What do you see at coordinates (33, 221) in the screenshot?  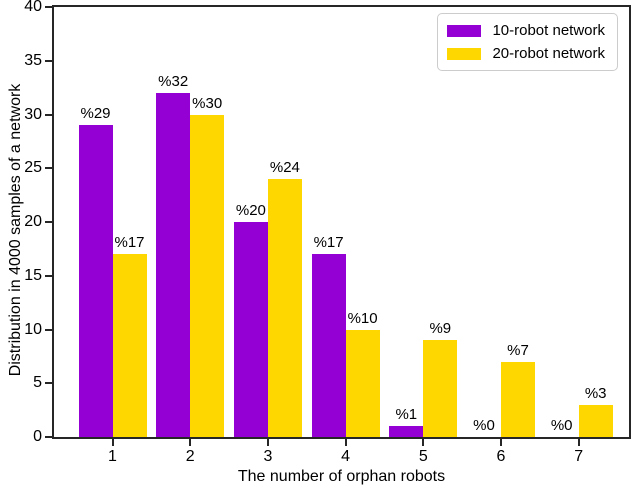 I see `y-tick-label: 20` at bounding box center [33, 221].